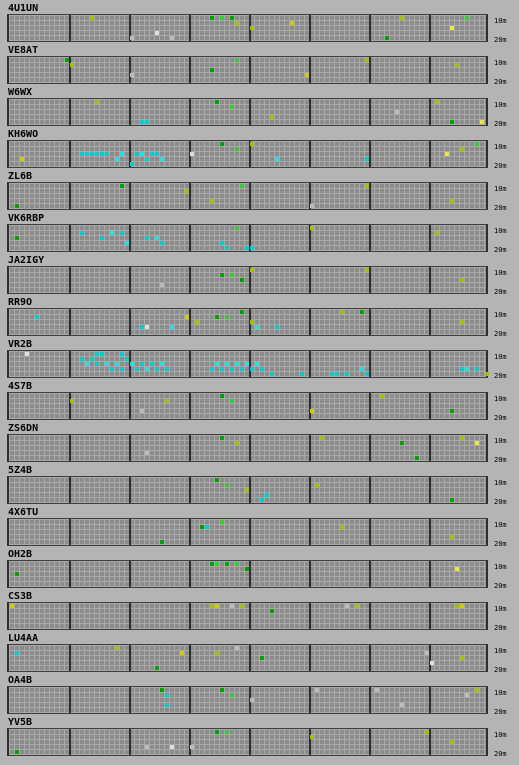 This screenshot has width=519, height=765. I want to click on beacon-callsign: YV5B, so click(20, 722).